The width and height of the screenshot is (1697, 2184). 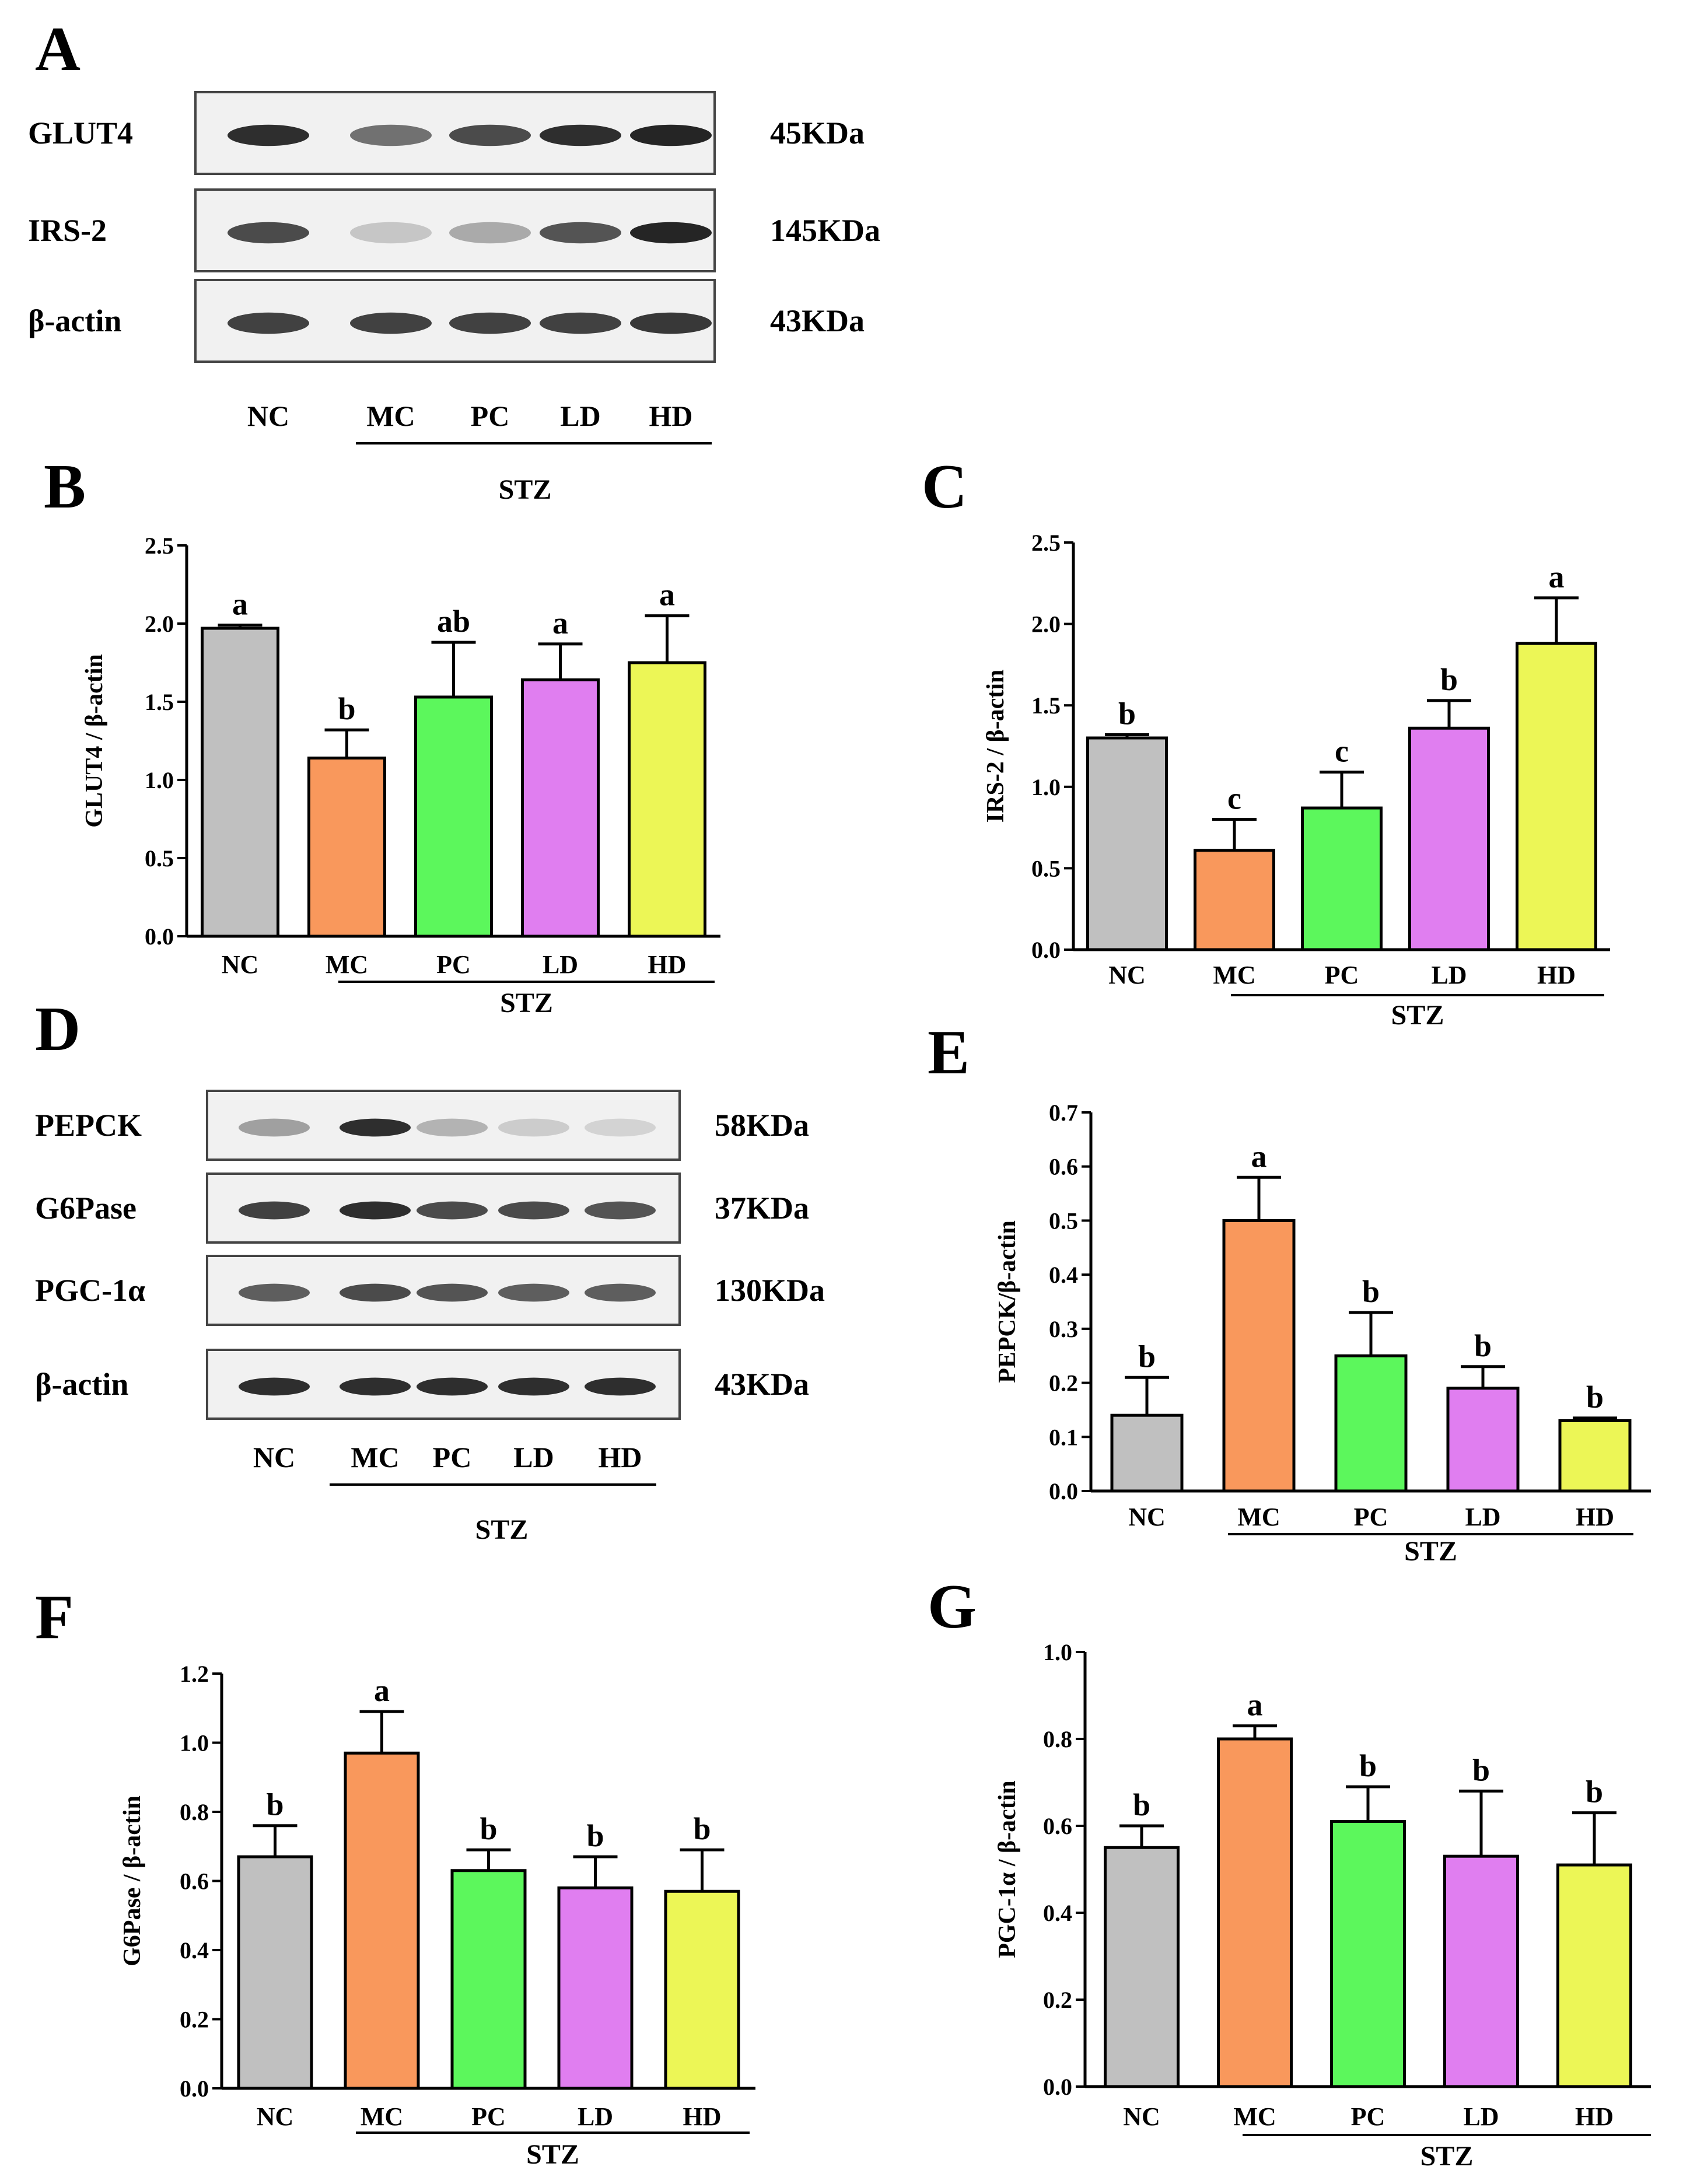 What do you see at coordinates (194, 1743) in the screenshot?
I see `y-tick-label: 1.0` at bounding box center [194, 1743].